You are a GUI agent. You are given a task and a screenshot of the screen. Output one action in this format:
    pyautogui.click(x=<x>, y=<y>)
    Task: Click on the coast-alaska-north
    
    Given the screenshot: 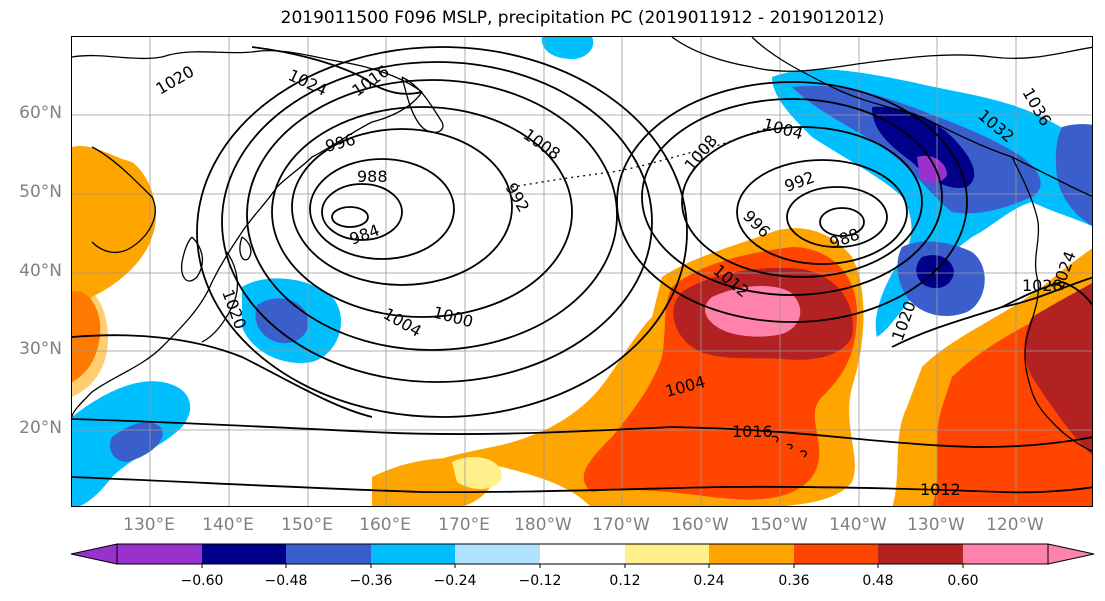 What is the action you would take?
    pyautogui.click(x=881, y=54)
    